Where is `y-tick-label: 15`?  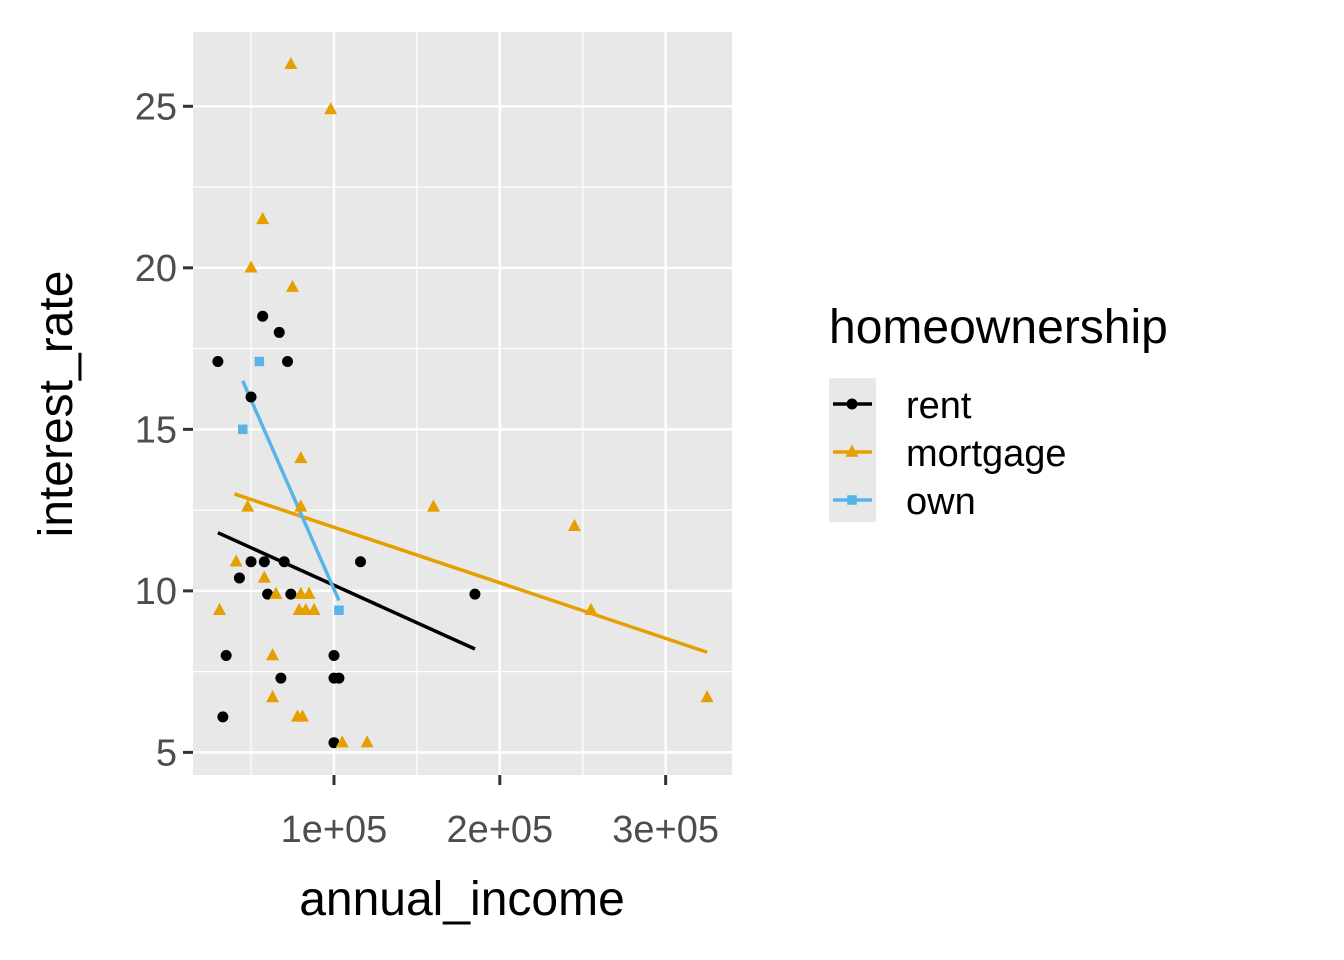 y-tick-label: 15 is located at coordinates (156, 430).